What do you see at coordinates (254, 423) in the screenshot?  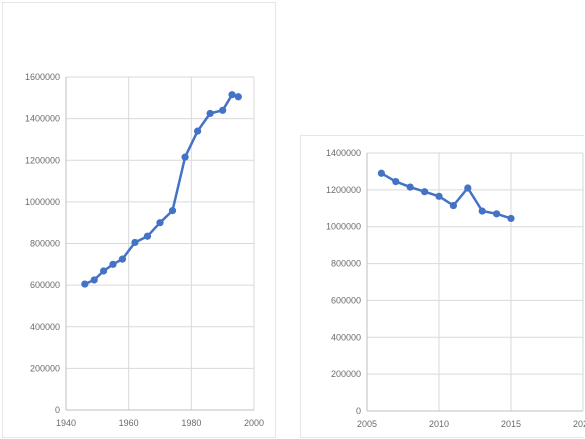 I see `x-tick-label: 2000` at bounding box center [254, 423].